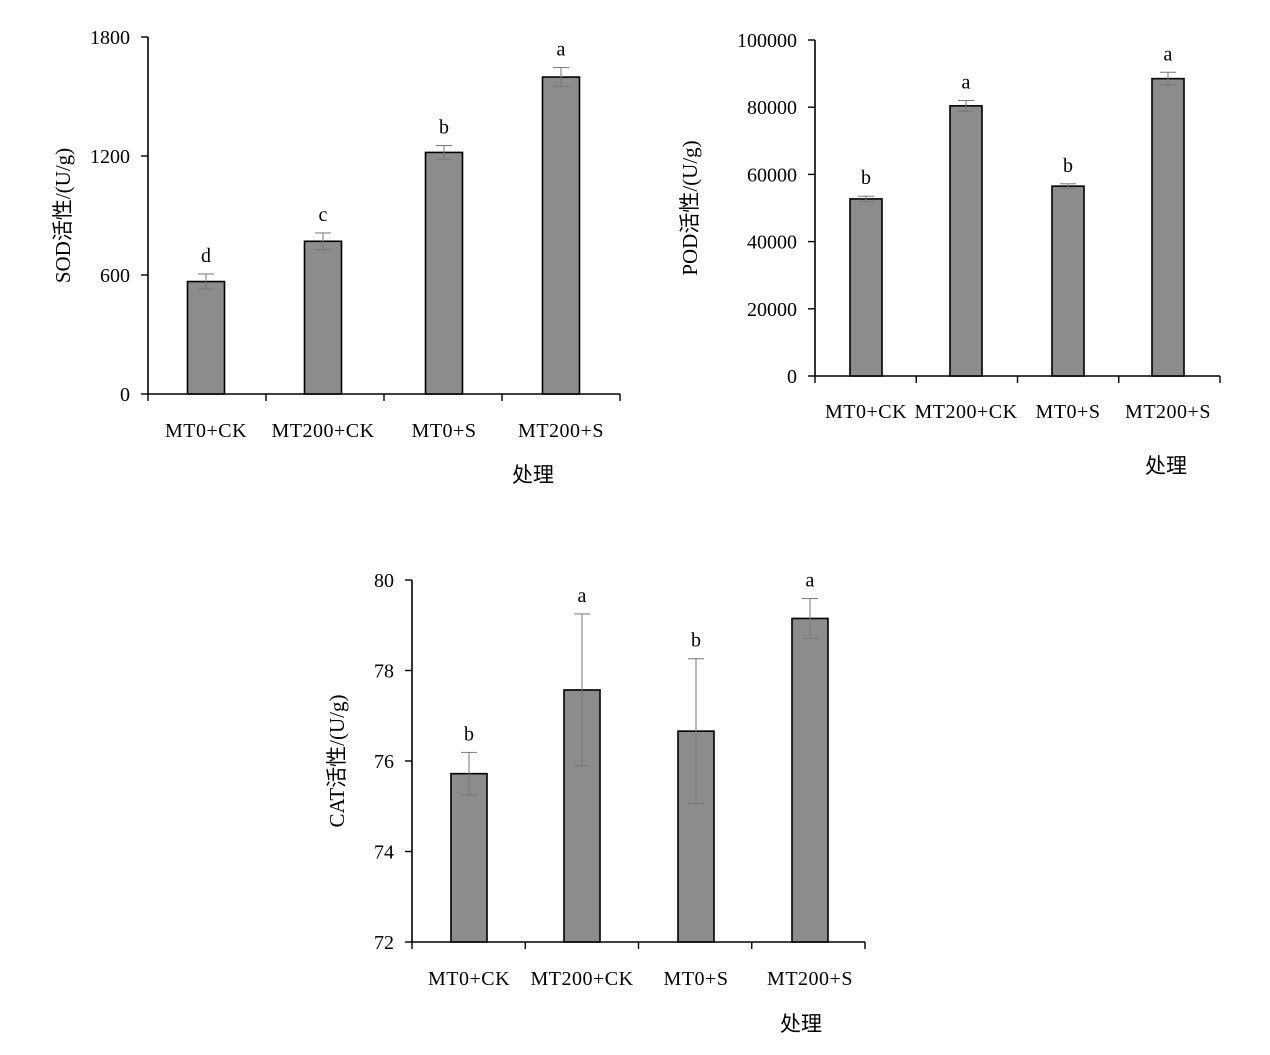 This screenshot has height=1055, width=1270. Describe the element at coordinates (1068, 412) in the screenshot. I see `pod-category-label: MT0+S` at that location.